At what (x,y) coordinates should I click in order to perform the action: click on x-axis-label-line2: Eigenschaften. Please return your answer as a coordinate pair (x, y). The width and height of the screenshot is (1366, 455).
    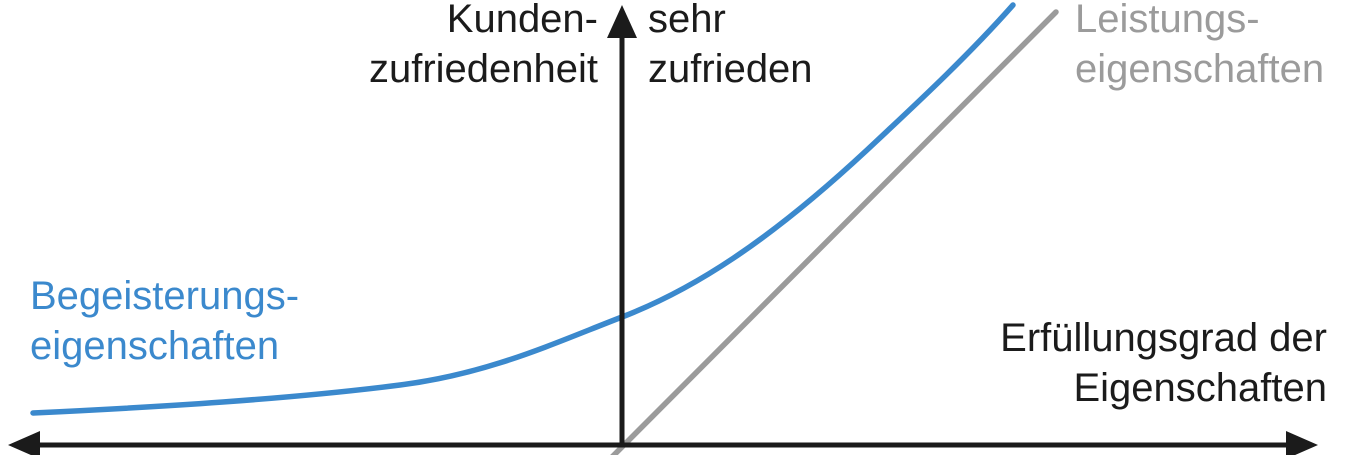
    Looking at the image, I should click on (1200, 388).